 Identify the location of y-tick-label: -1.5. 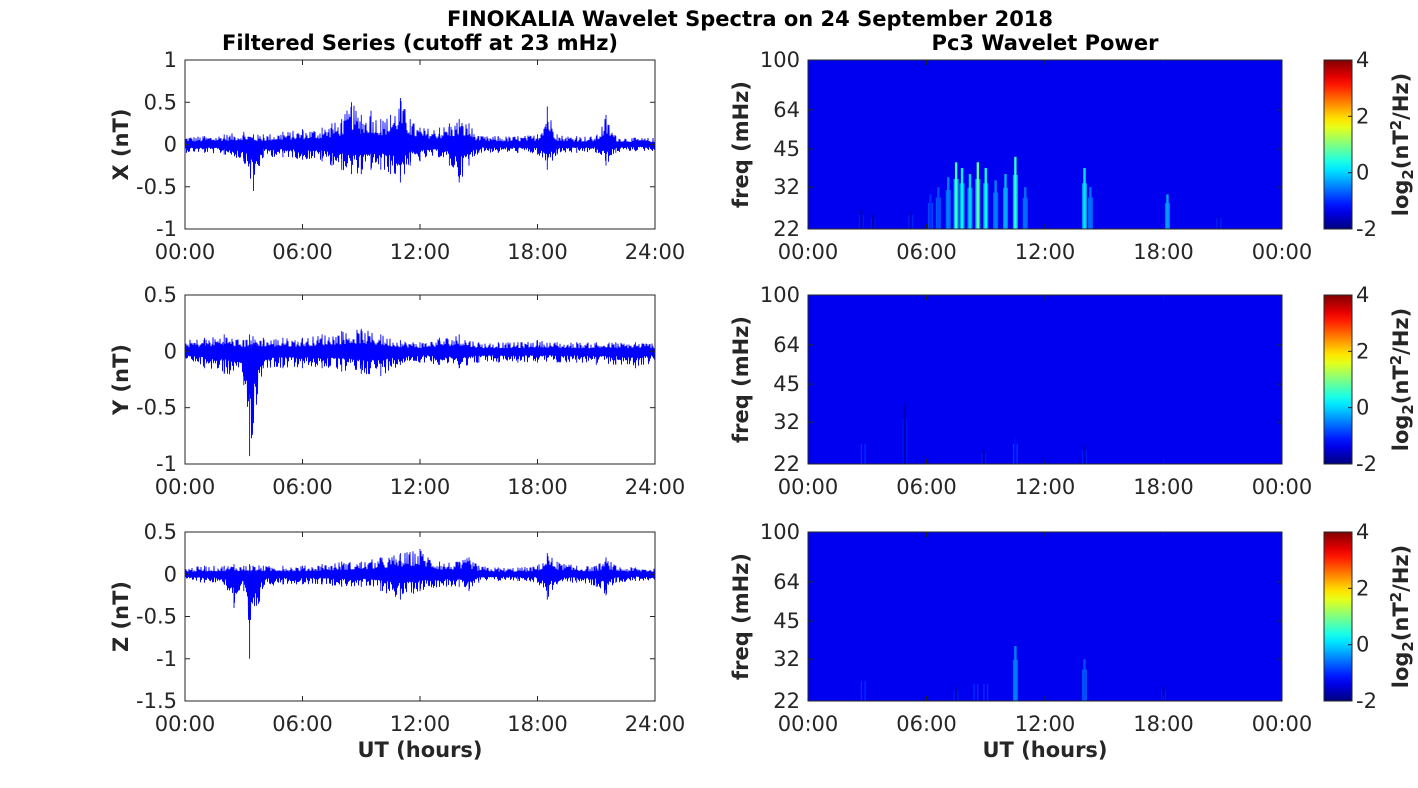
(156, 701).